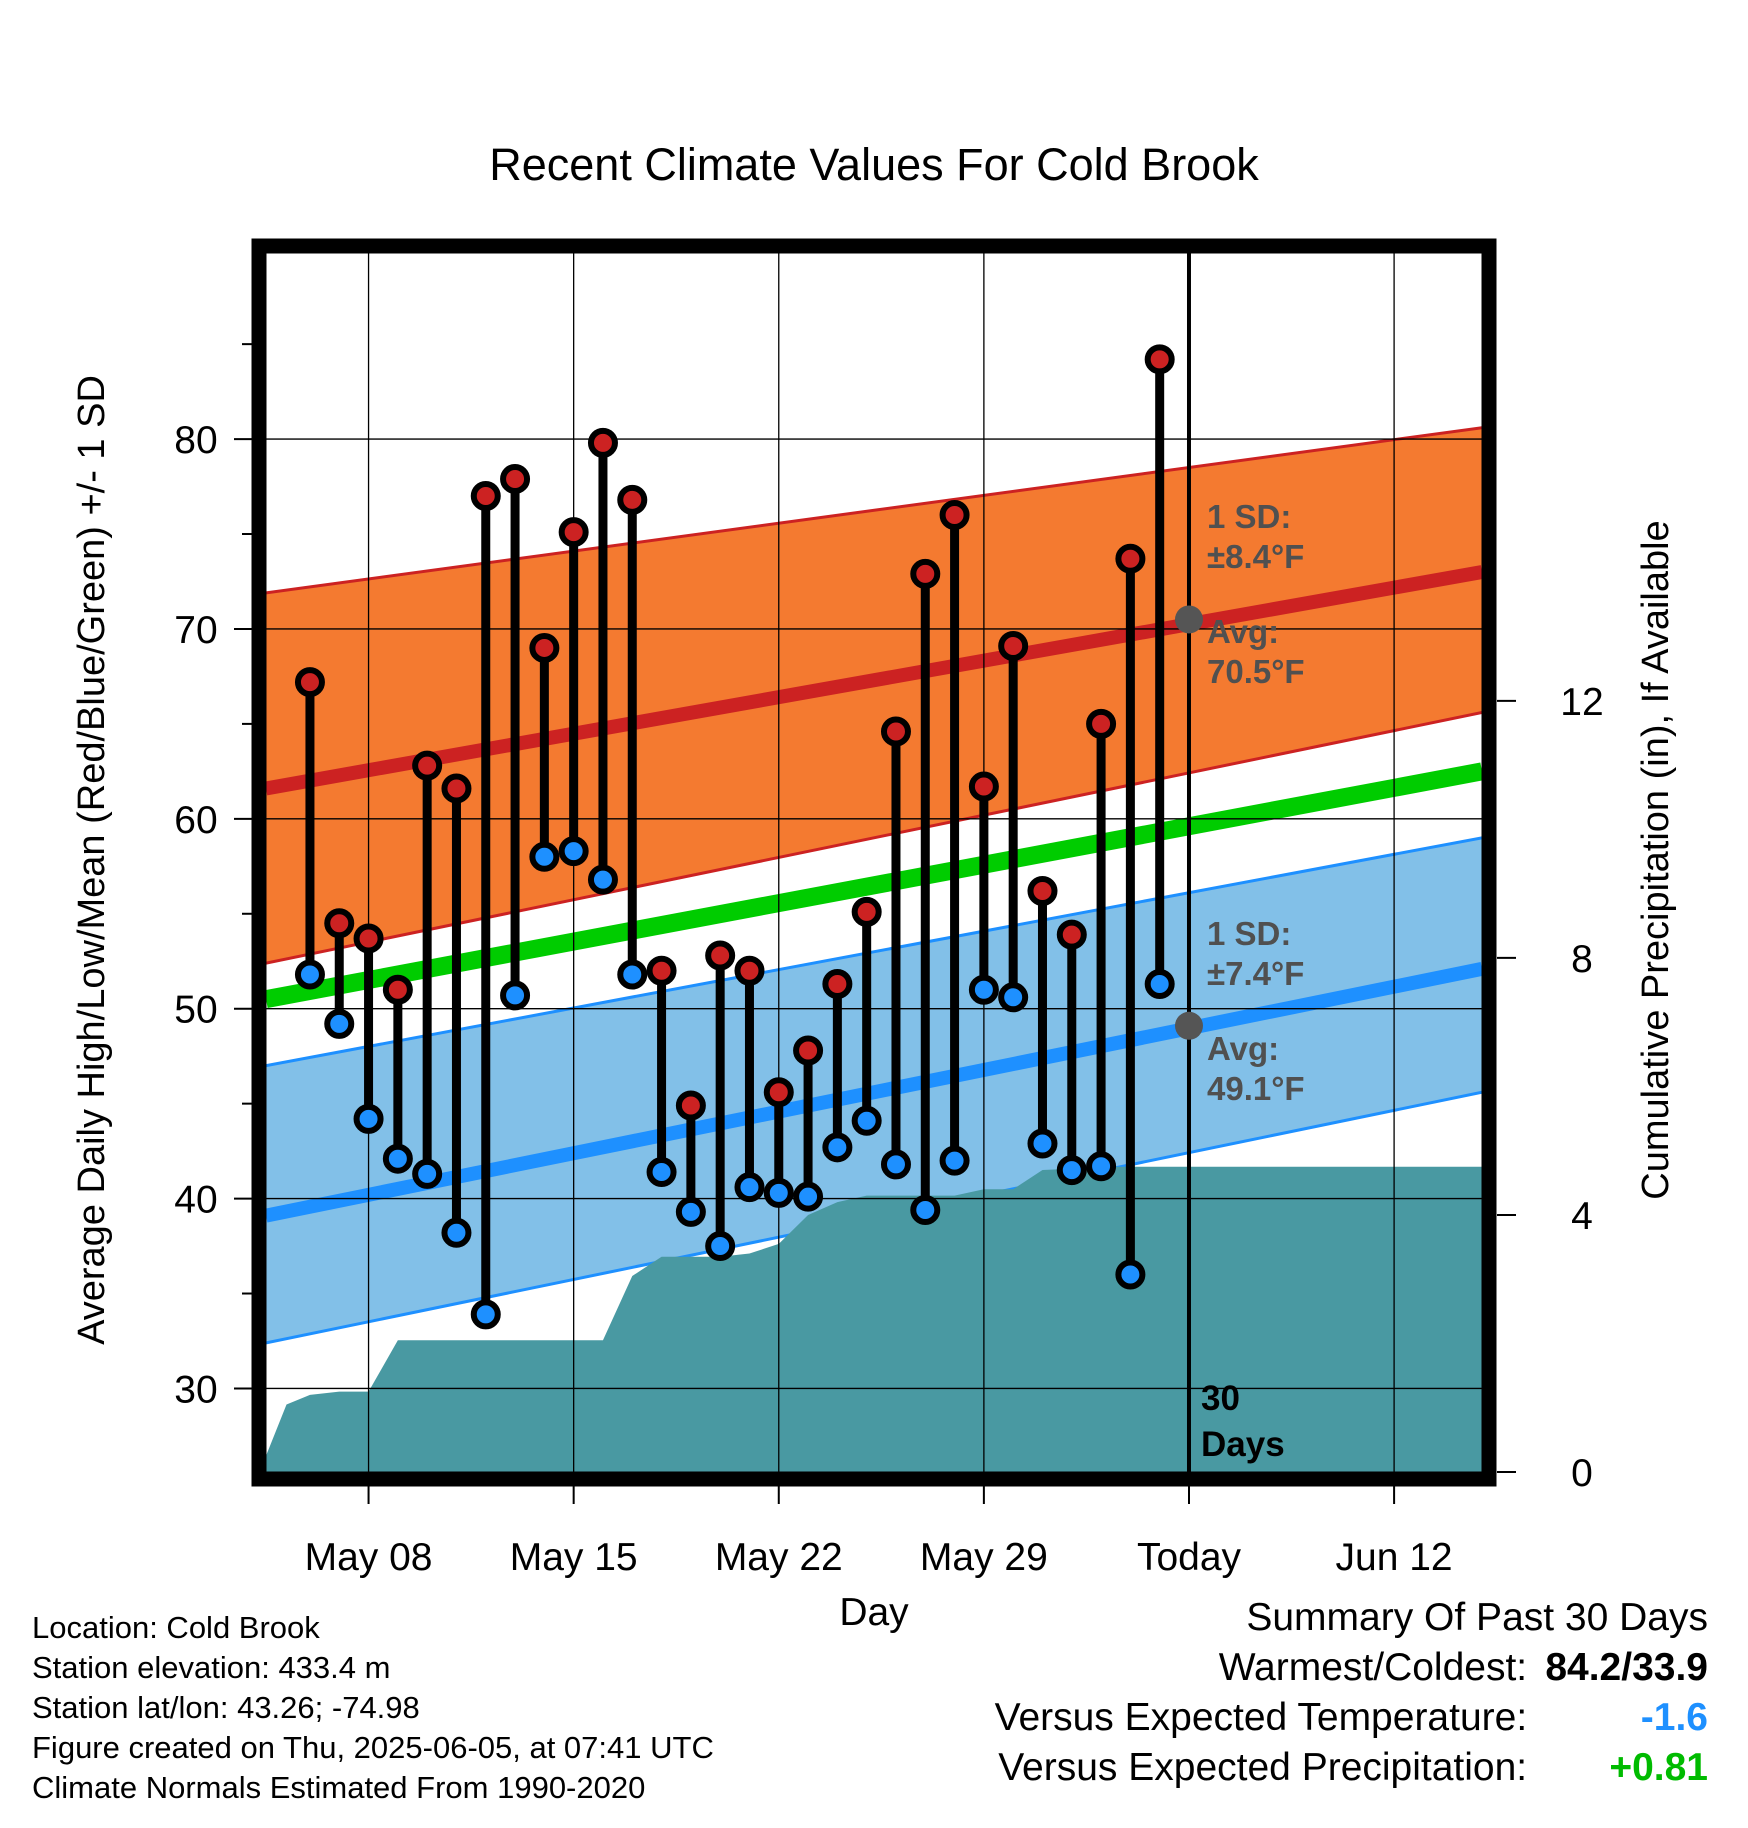 This screenshot has width=1748, height=1828. I want to click on low-avg-value: 49.1°F, so click(1256, 1088).